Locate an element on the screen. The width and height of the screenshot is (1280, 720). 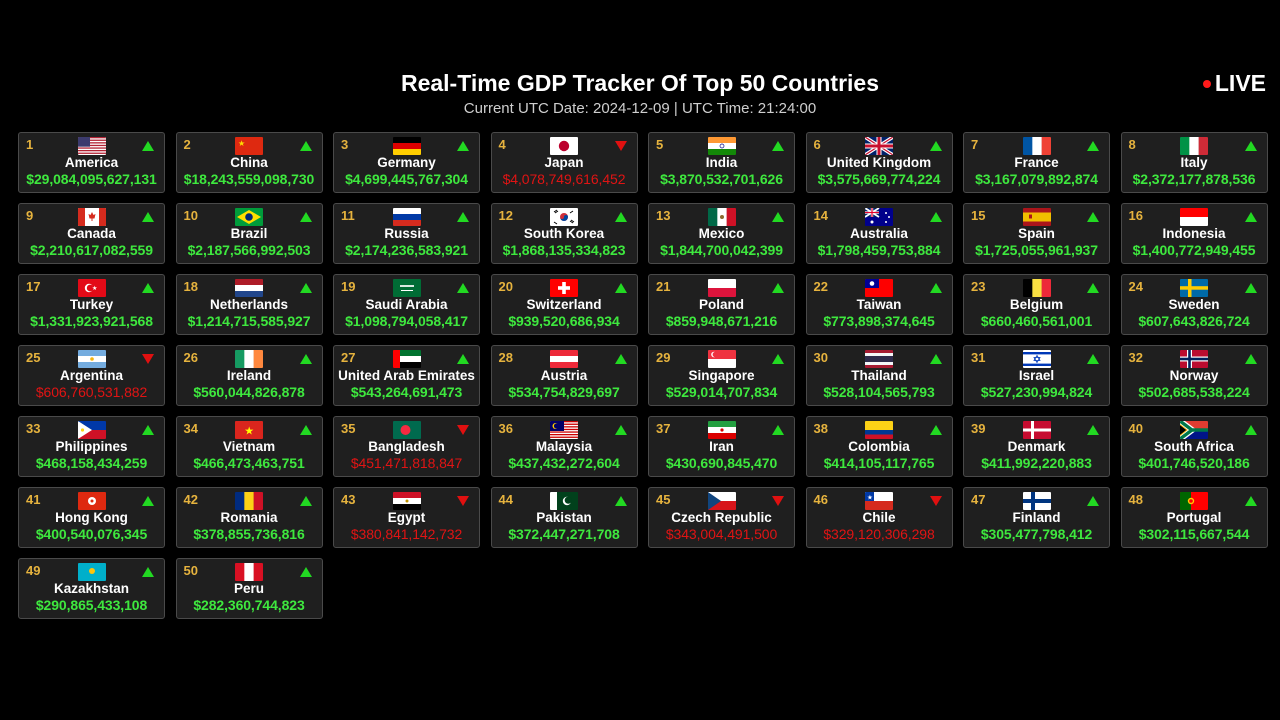
country-card: 29 Singapore $529,014,707,834 is located at coordinates (721, 375).